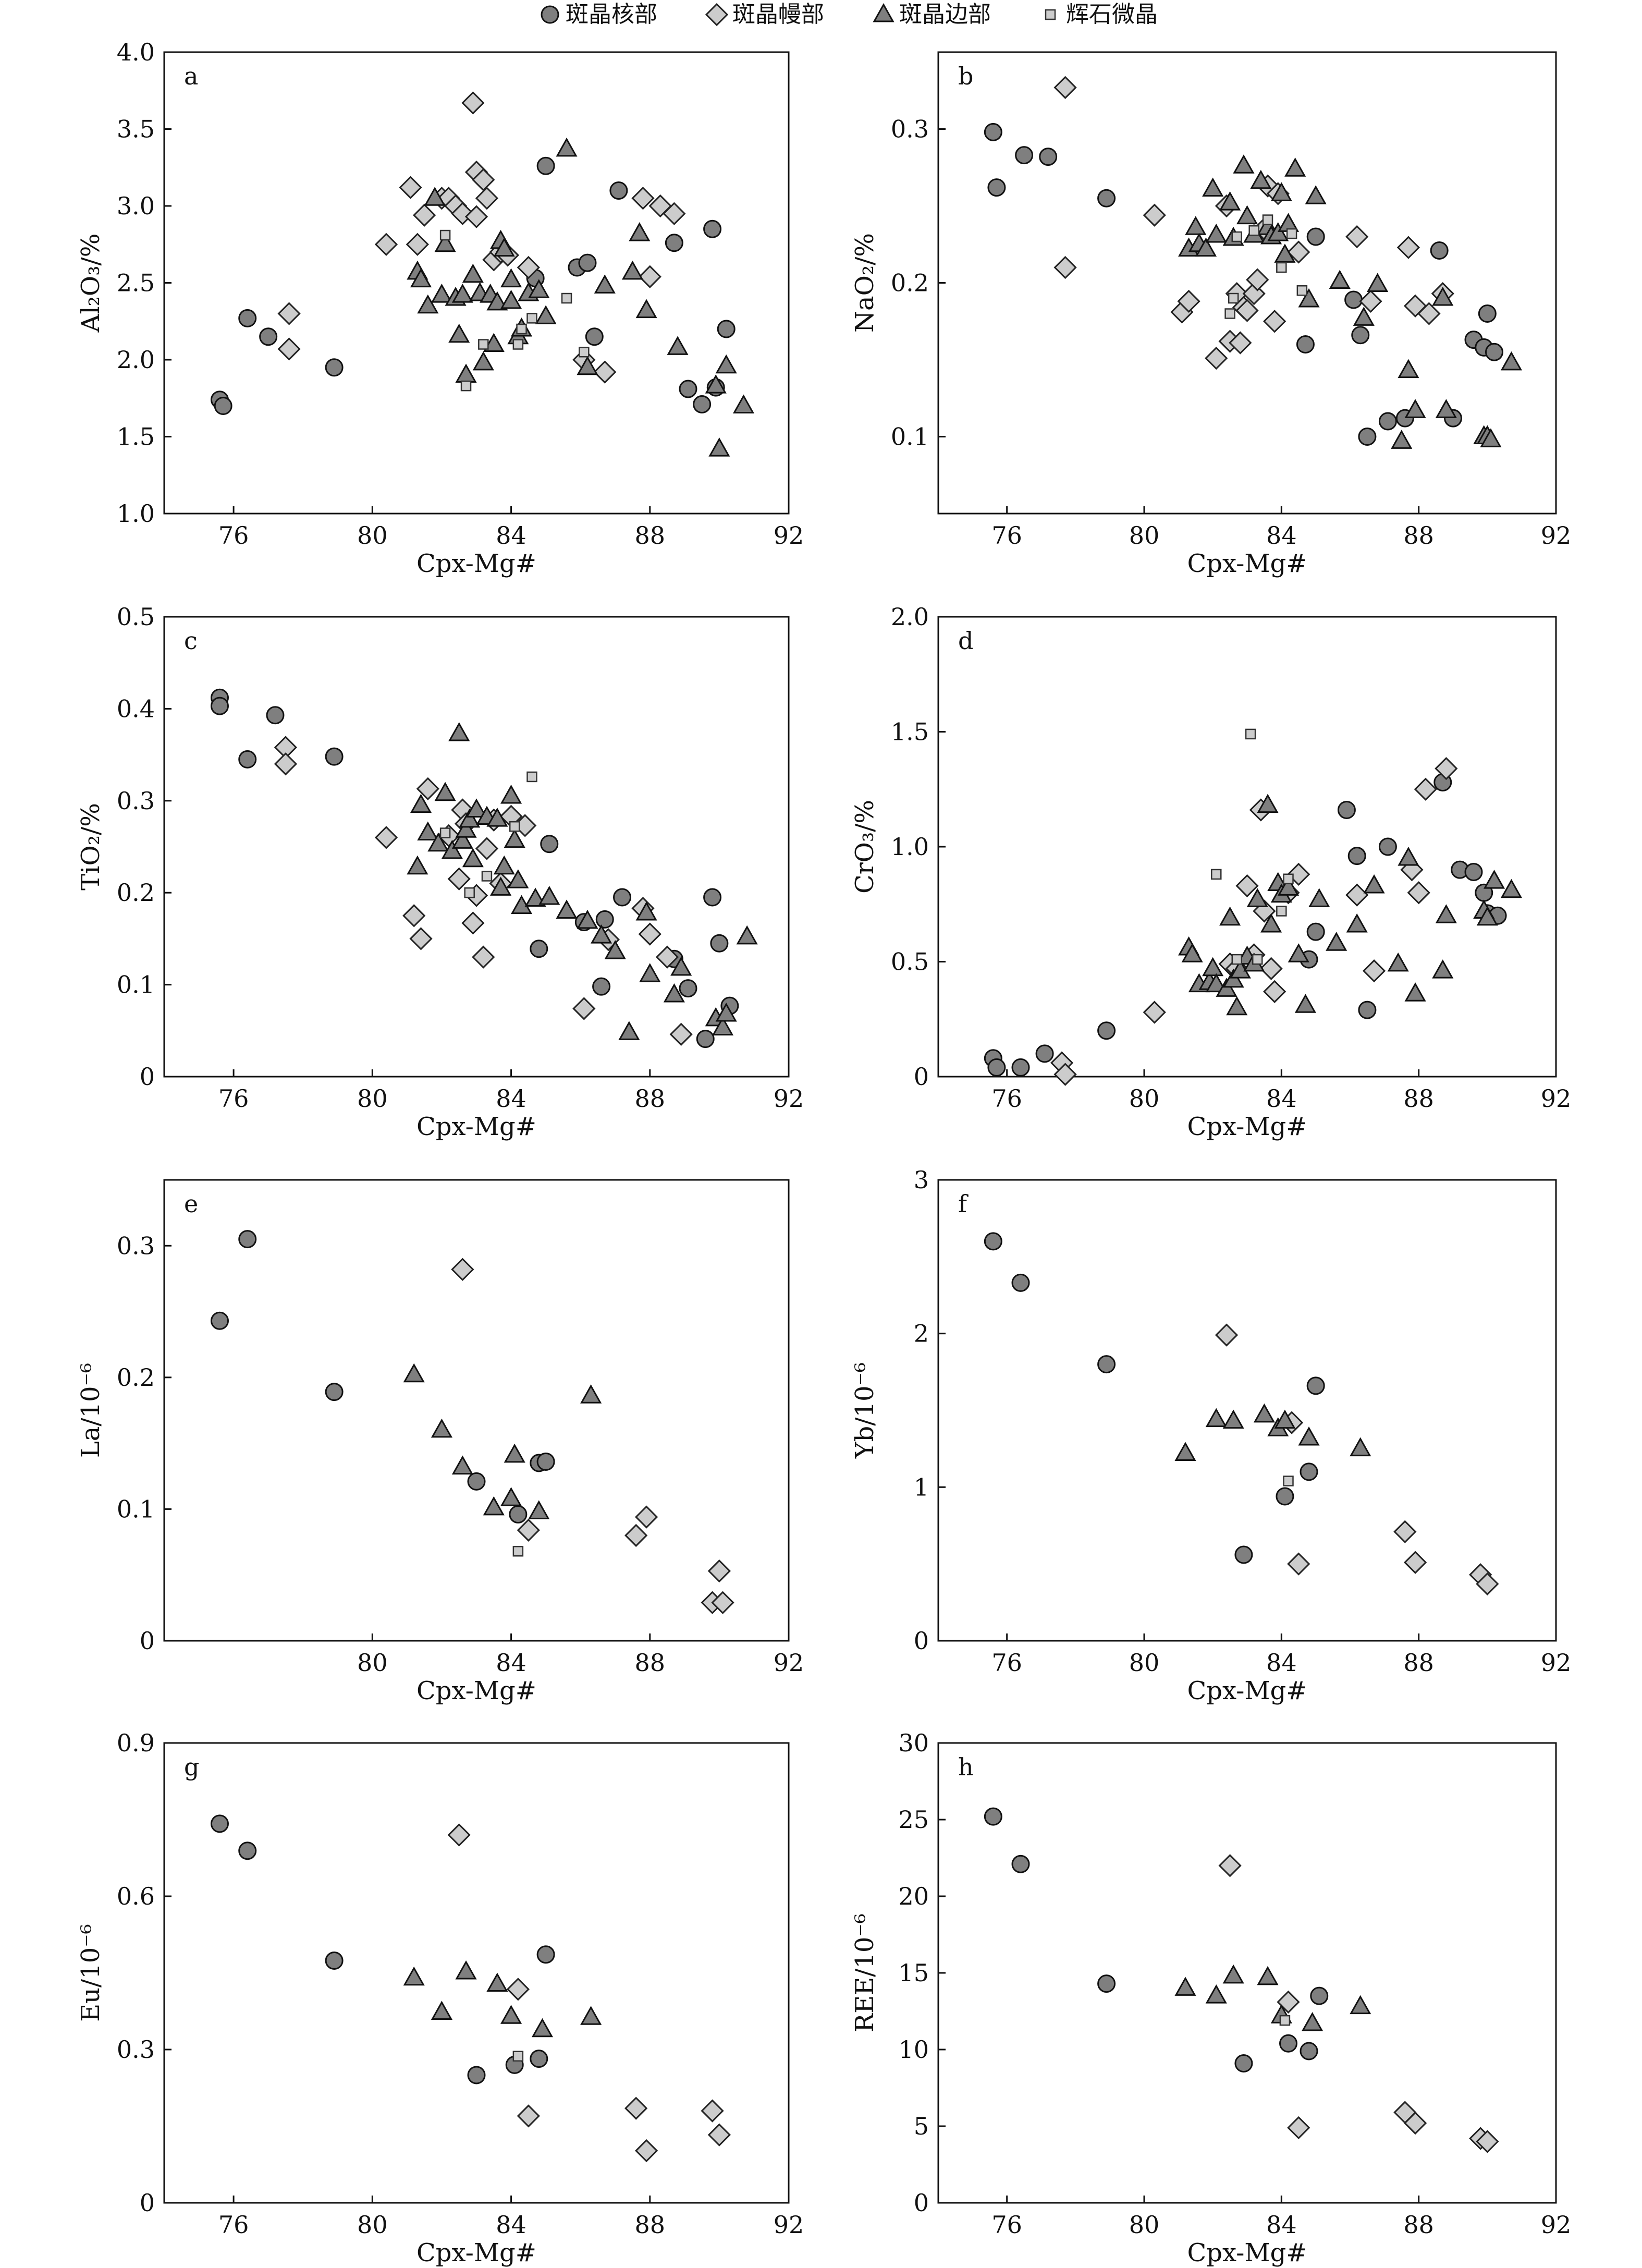 This screenshot has height=2268, width=1642. What do you see at coordinates (913, 1973) in the screenshot?
I see `y-tick-label: 15` at bounding box center [913, 1973].